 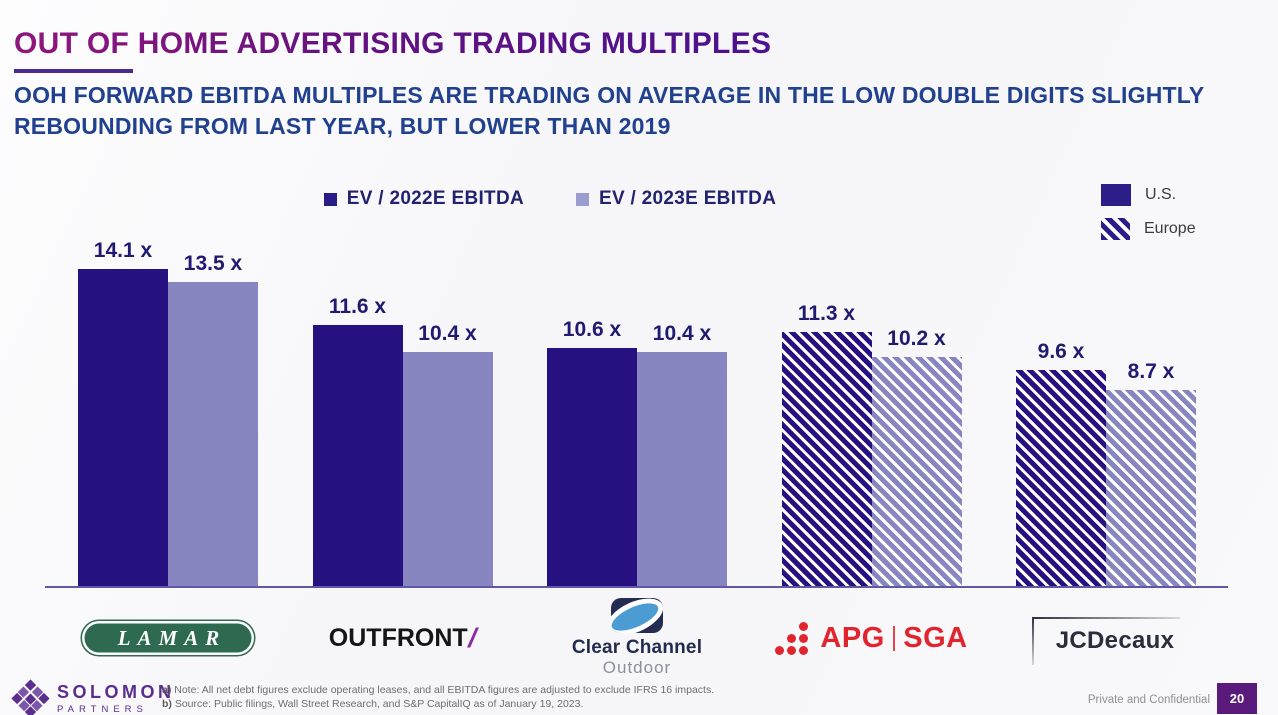 What do you see at coordinates (398, 637) in the screenshot?
I see `outfront-logo-text: OUTFRONT` at bounding box center [398, 637].